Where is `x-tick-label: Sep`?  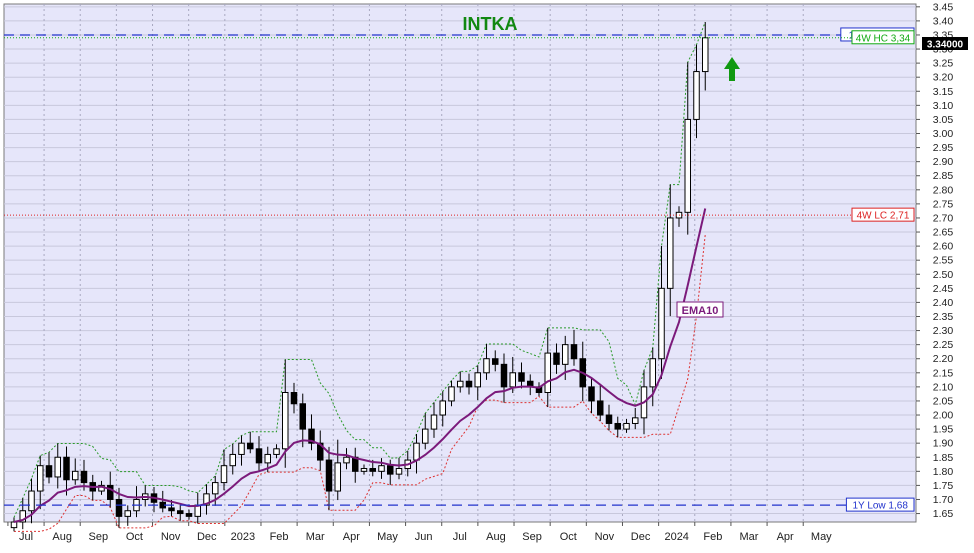
x-tick-label: Sep is located at coordinates (532, 537).